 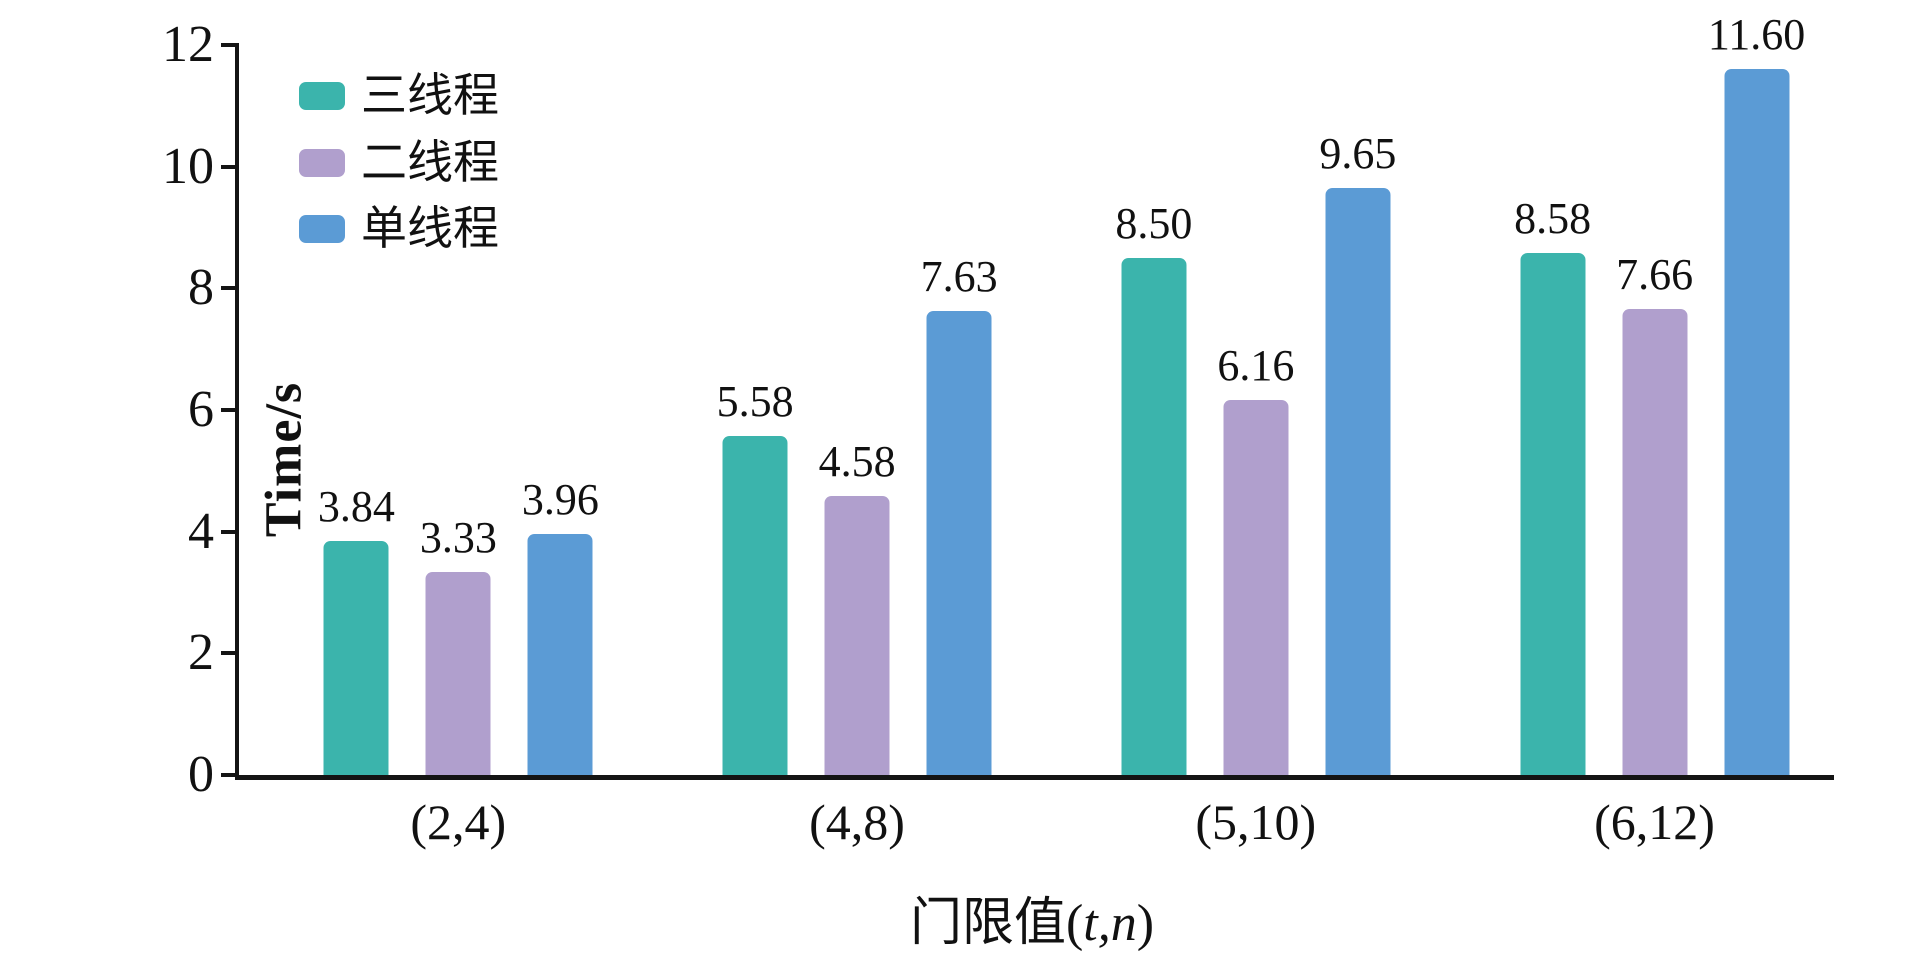 I want to click on bar-value-label: 8.50, so click(x=1154, y=223).